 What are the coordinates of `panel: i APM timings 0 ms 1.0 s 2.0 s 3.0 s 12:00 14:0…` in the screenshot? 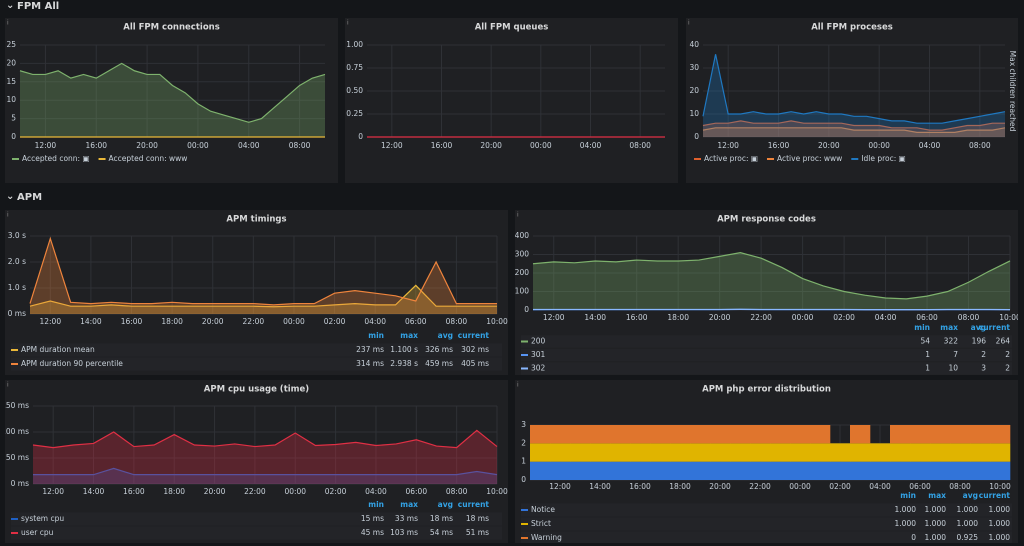 It's located at (256, 292).